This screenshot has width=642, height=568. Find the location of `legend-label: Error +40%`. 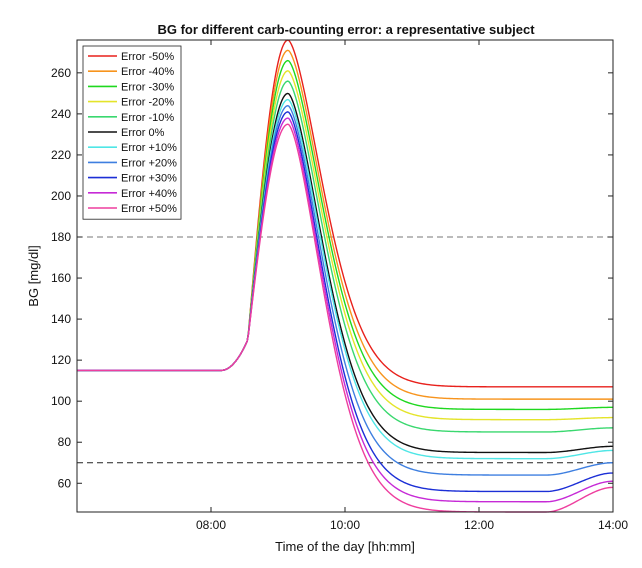

legend-label: Error +40% is located at coordinates (149, 194).